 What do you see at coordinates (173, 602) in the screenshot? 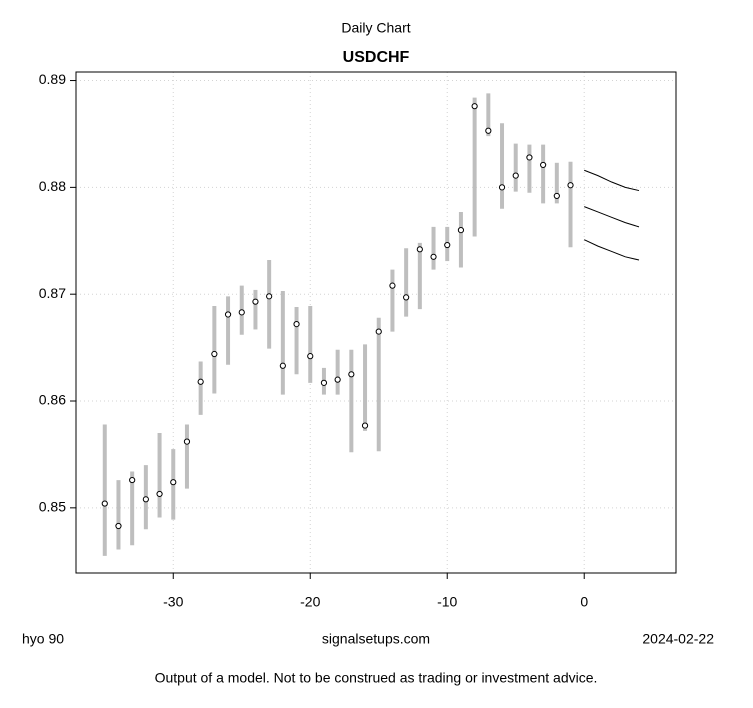
I see `x-tick-label: -30` at bounding box center [173, 602].